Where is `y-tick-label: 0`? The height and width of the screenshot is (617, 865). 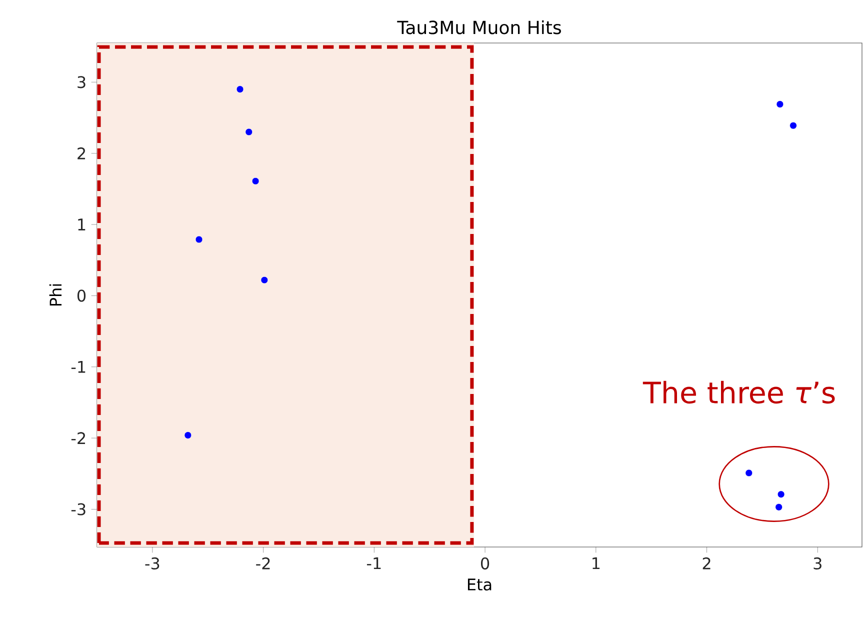
y-tick-label: 0 is located at coordinates (81, 296).